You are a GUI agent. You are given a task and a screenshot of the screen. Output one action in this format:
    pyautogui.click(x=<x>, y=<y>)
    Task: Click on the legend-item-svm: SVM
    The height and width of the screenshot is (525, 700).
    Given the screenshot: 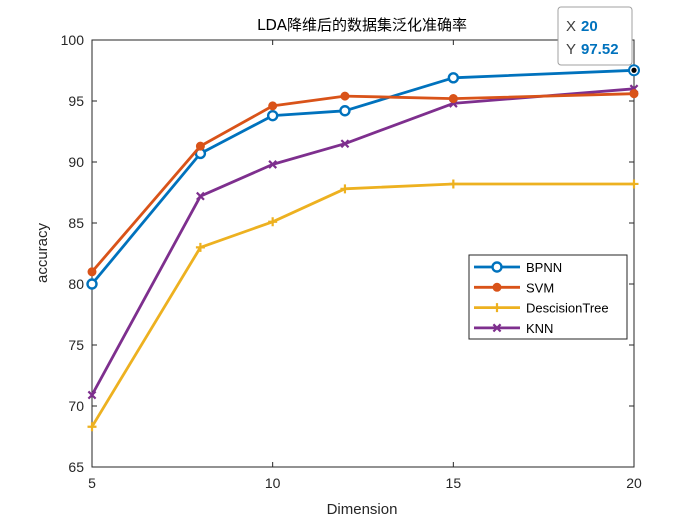 What is the action you would take?
    pyautogui.click(x=514, y=287)
    